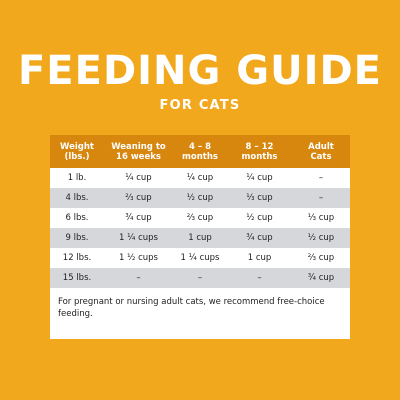  I want to click on header-4-8-months: 4 – 8 months, so click(200, 151).